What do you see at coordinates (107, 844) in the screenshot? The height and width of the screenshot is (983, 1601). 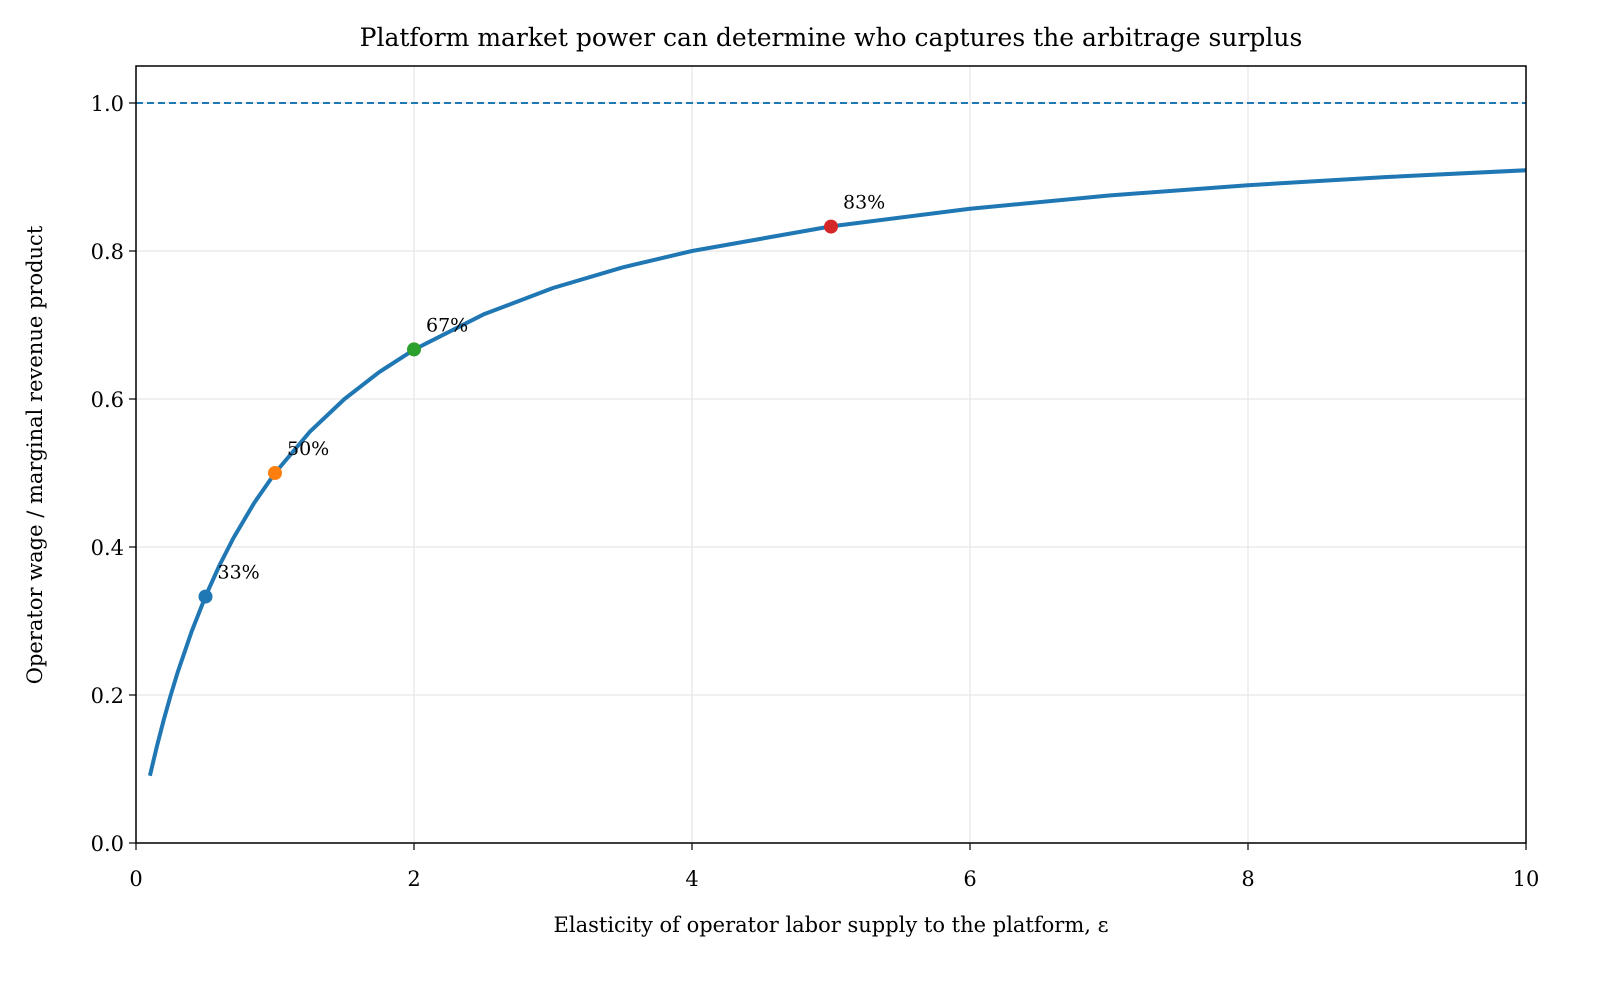 I see `y-tick-label: 0.0` at bounding box center [107, 844].